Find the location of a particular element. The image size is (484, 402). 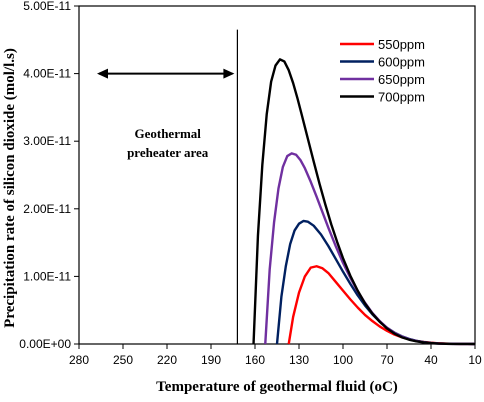

series-line-600ppm is located at coordinates (375, 282).